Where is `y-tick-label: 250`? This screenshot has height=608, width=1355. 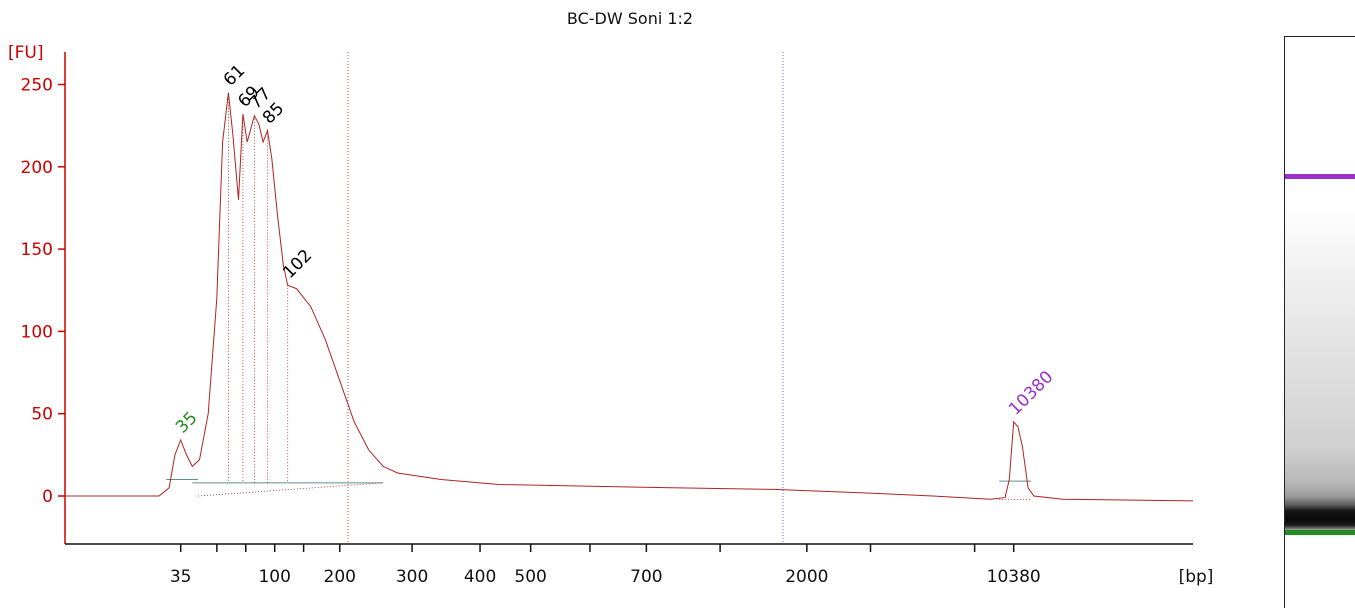 y-tick-label: 250 is located at coordinates (37, 86).